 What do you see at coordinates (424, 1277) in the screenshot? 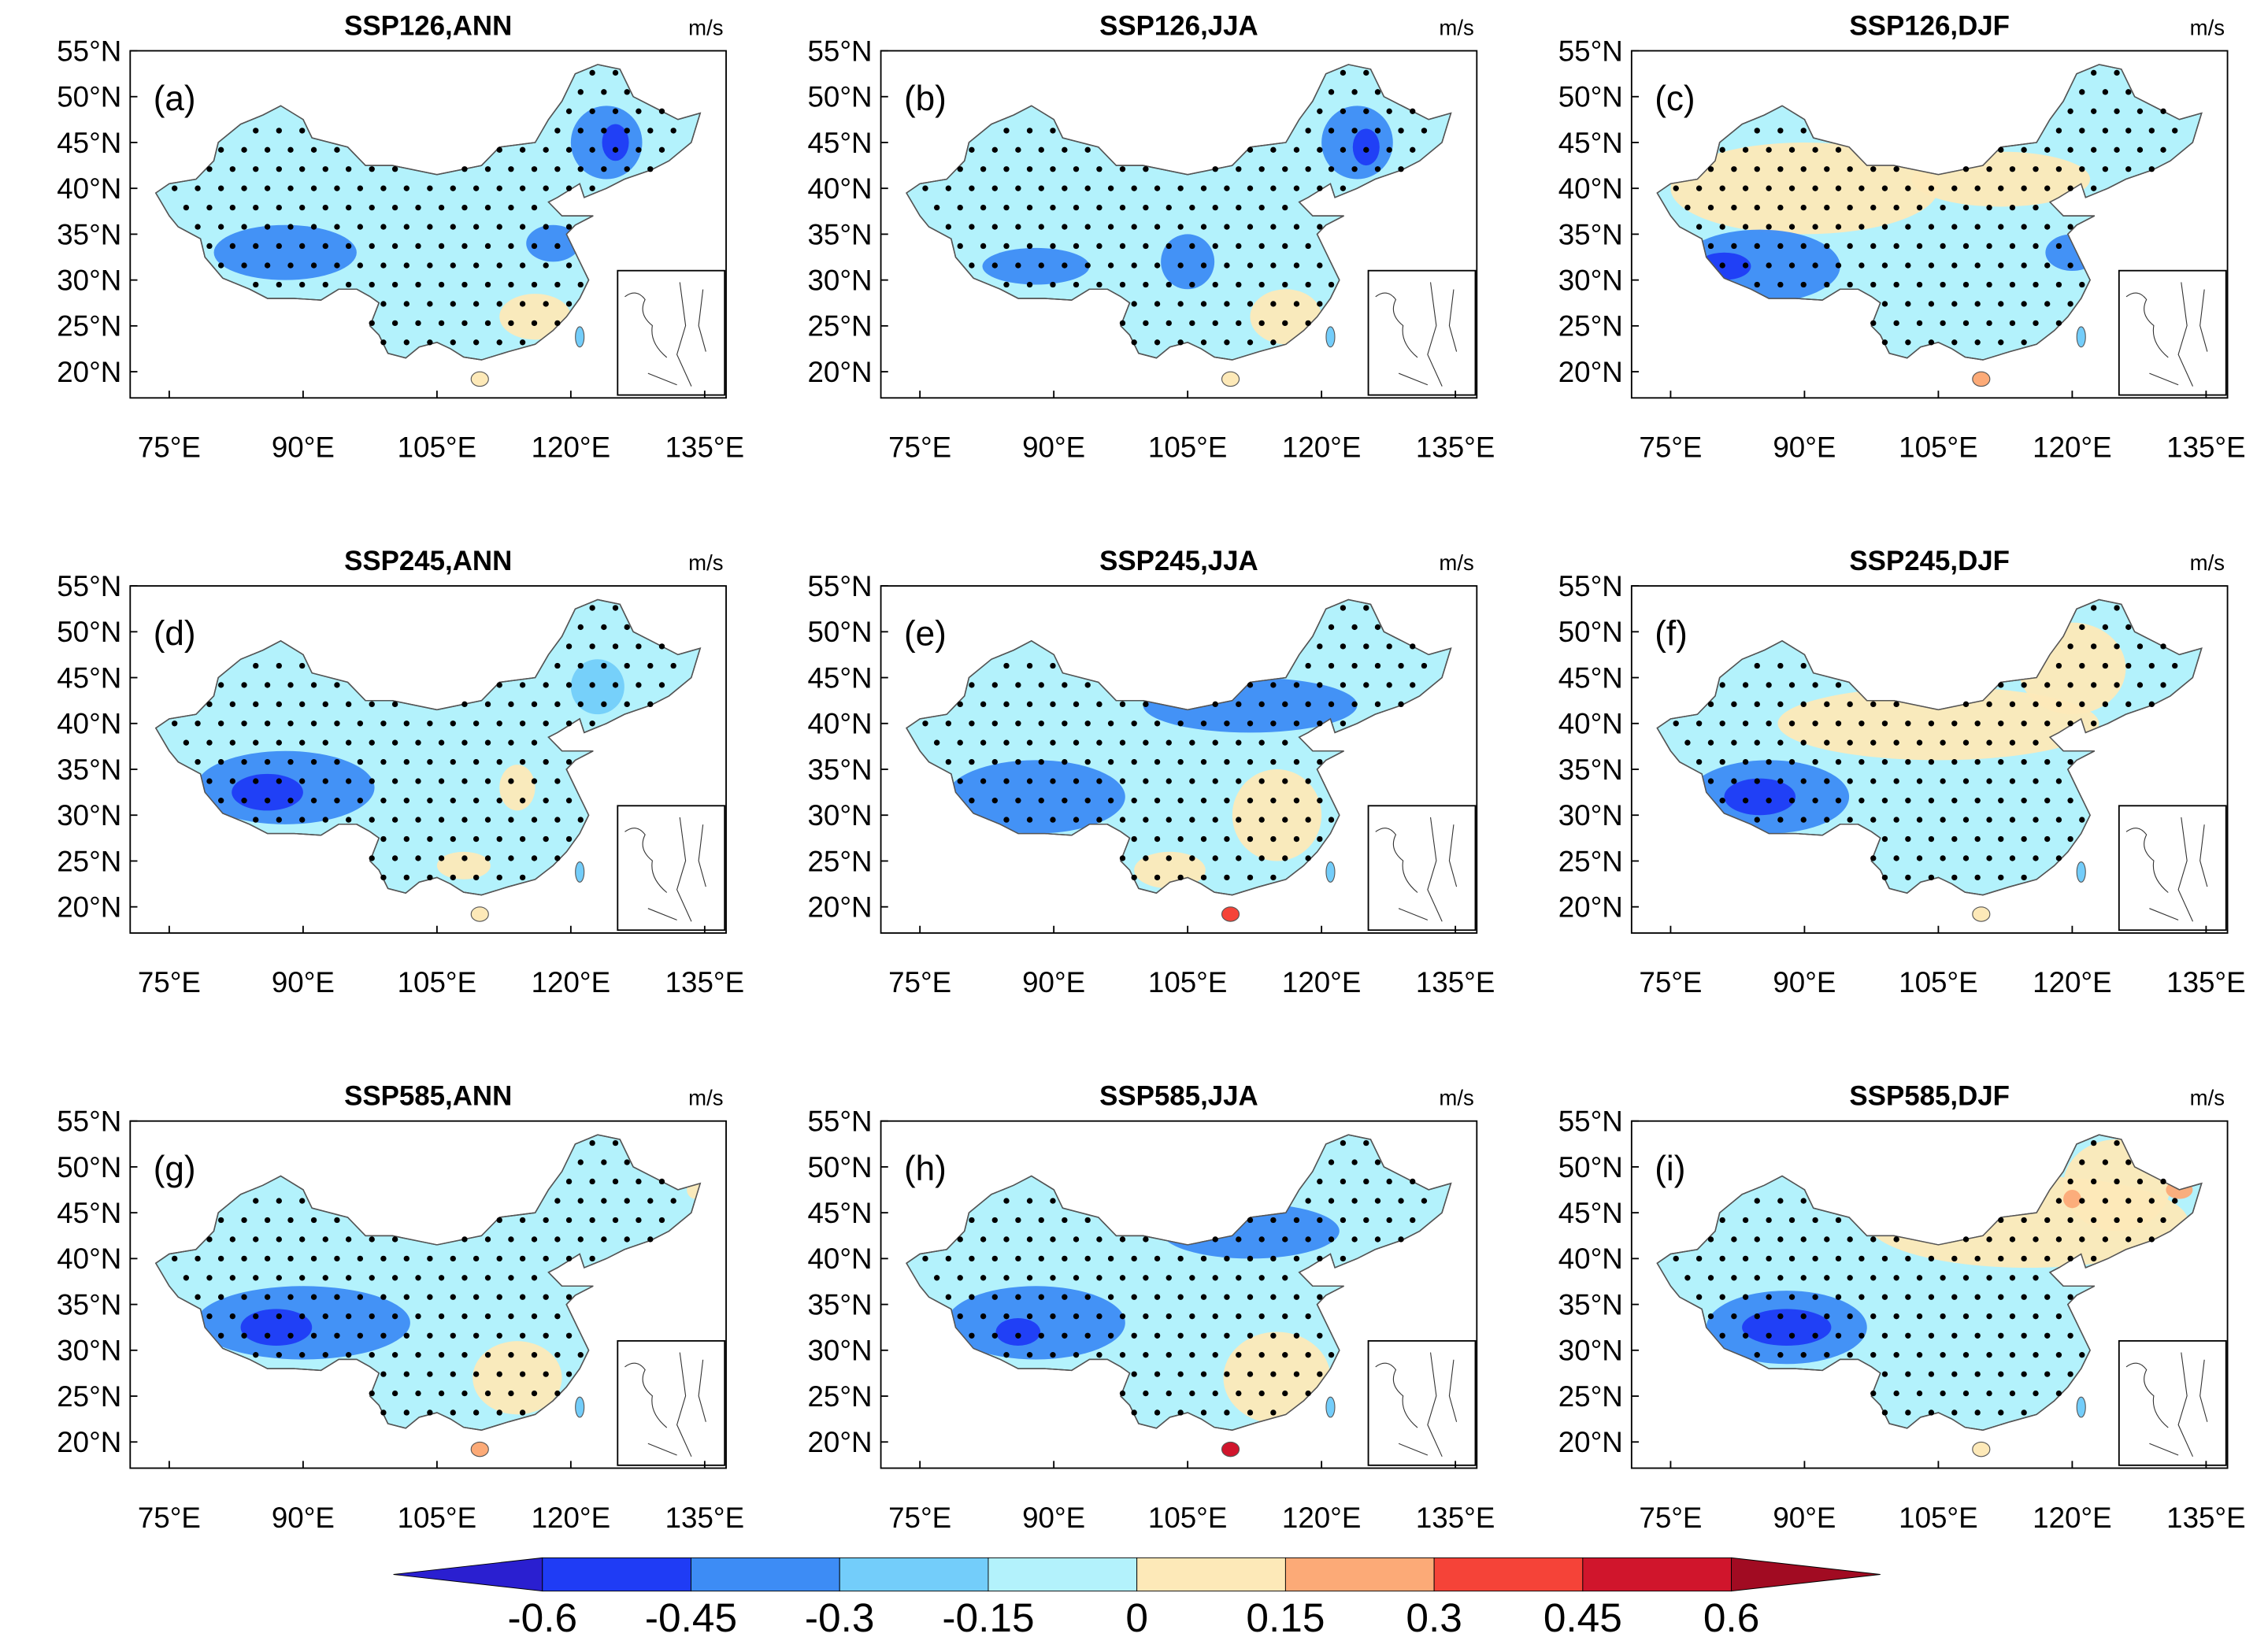
I see `significance-dots` at bounding box center [424, 1277].